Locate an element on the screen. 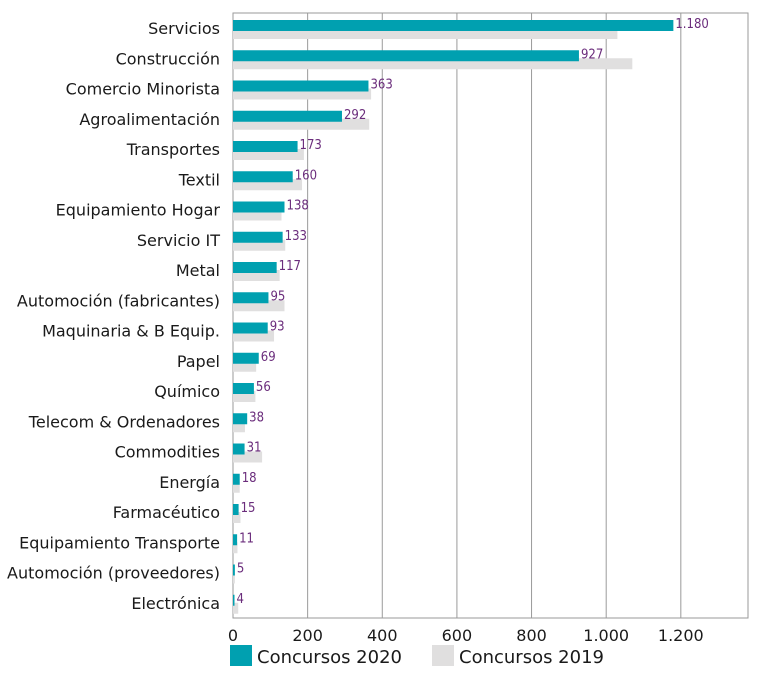  category-label: Servicio IT is located at coordinates (178, 240).